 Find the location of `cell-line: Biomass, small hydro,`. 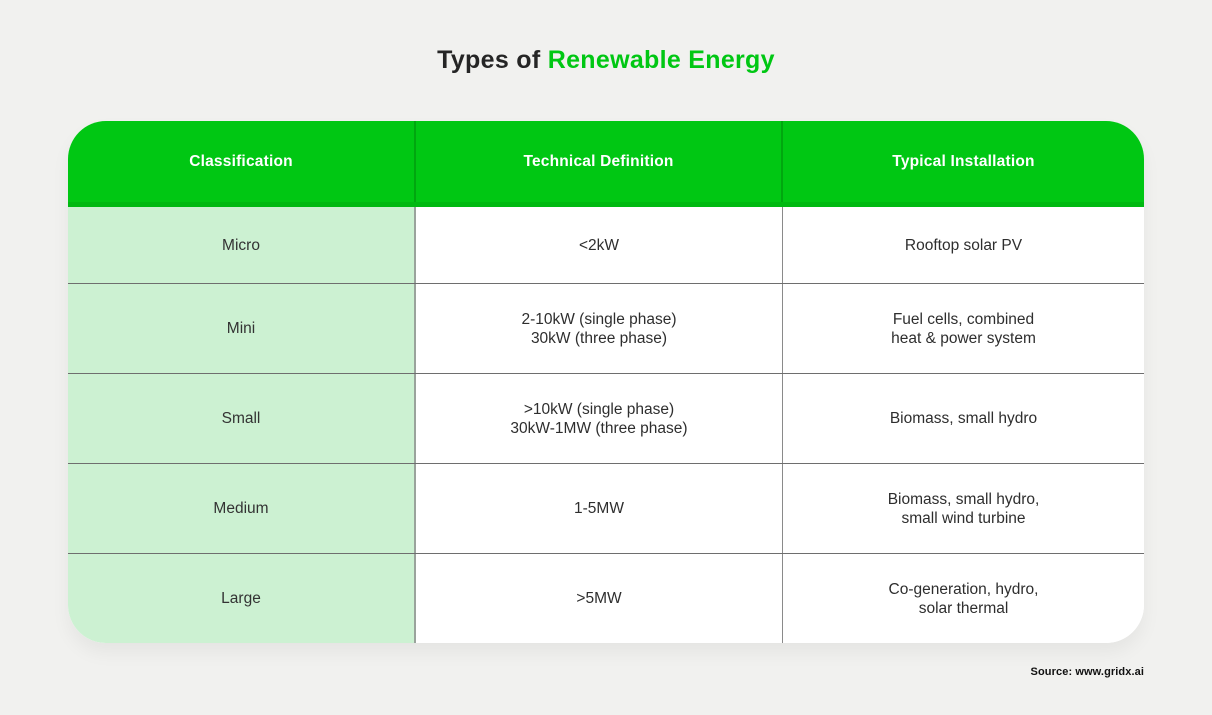

cell-line: Biomass, small hydro, is located at coordinates (963, 499).